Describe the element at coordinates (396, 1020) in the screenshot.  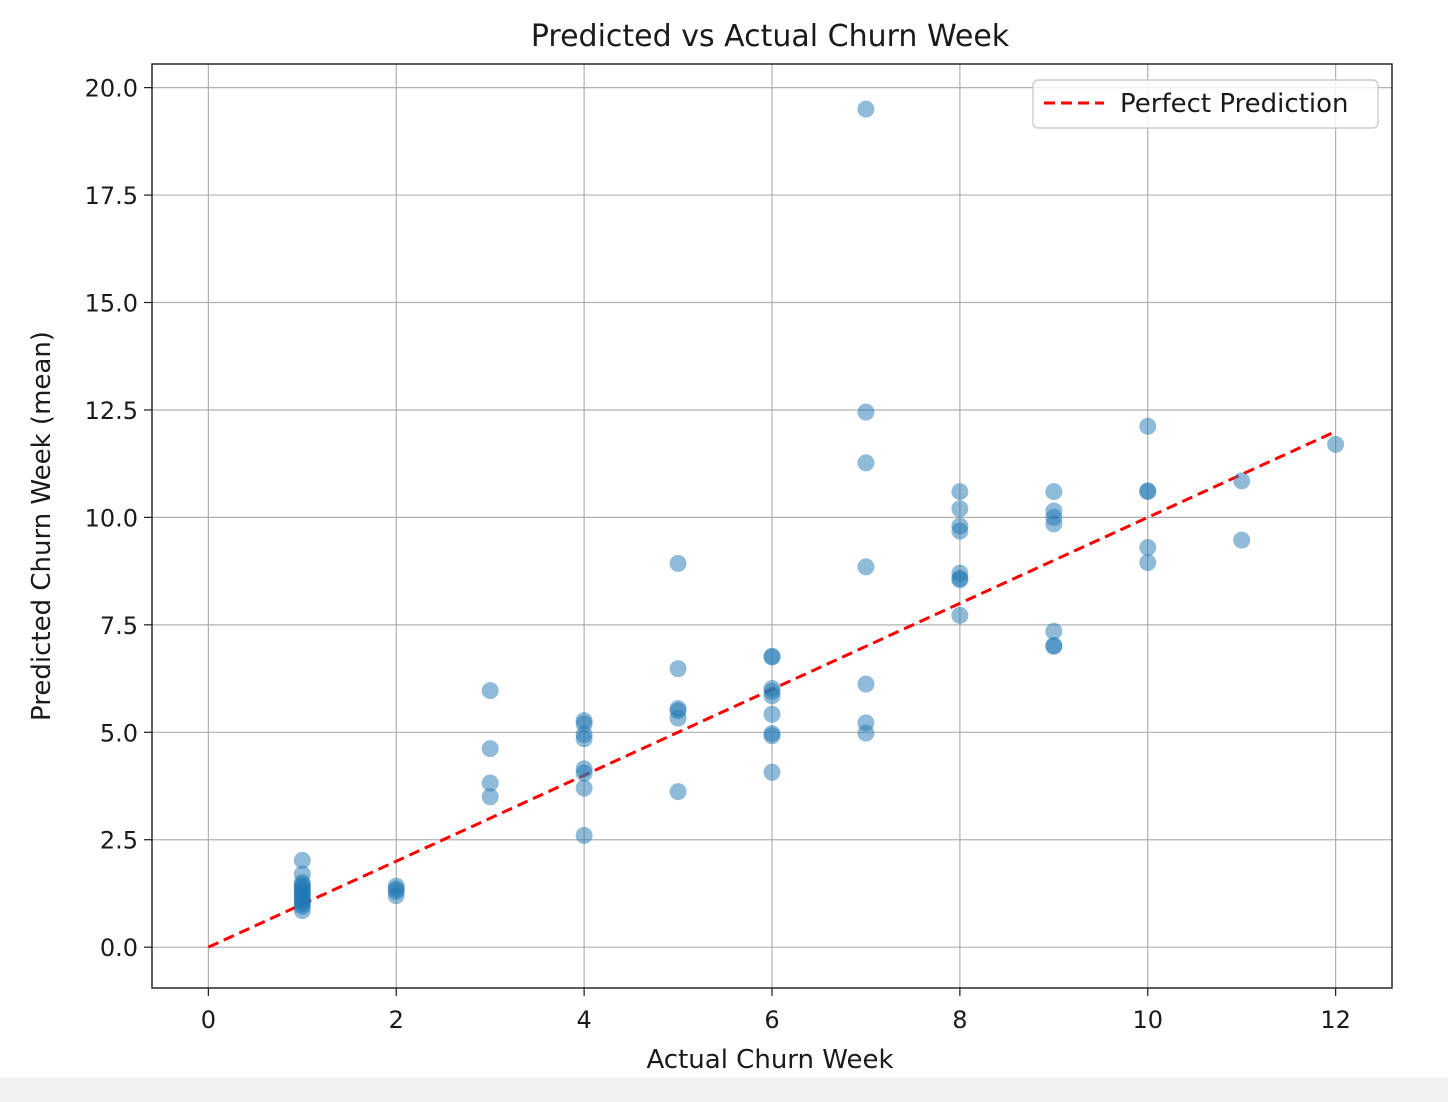
I see `x-tick-label: 2` at that location.